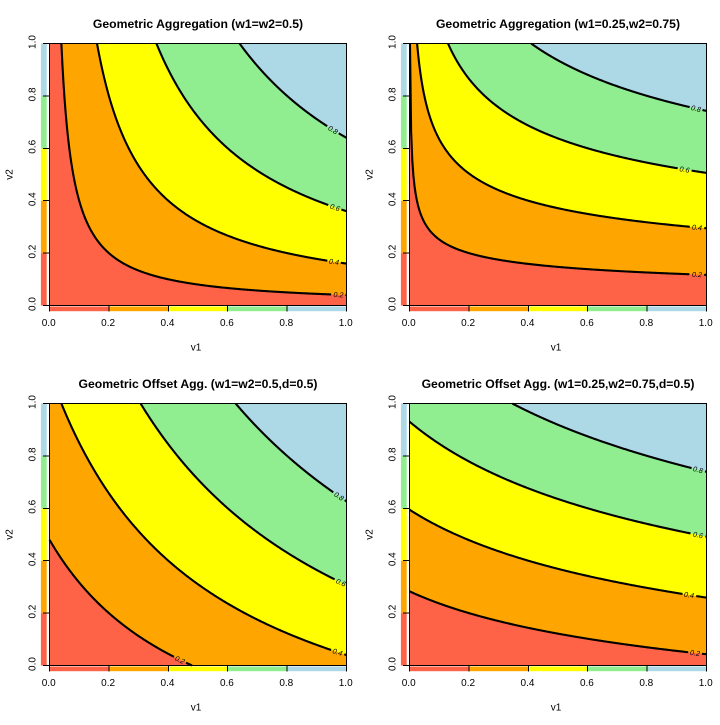  What do you see at coordinates (198, 24) in the screenshot?
I see `svg-text:Geometric Aggregation (w1=w2=0: Geometric Aggregation (w1=w2=0.5)` at bounding box center [198, 24].